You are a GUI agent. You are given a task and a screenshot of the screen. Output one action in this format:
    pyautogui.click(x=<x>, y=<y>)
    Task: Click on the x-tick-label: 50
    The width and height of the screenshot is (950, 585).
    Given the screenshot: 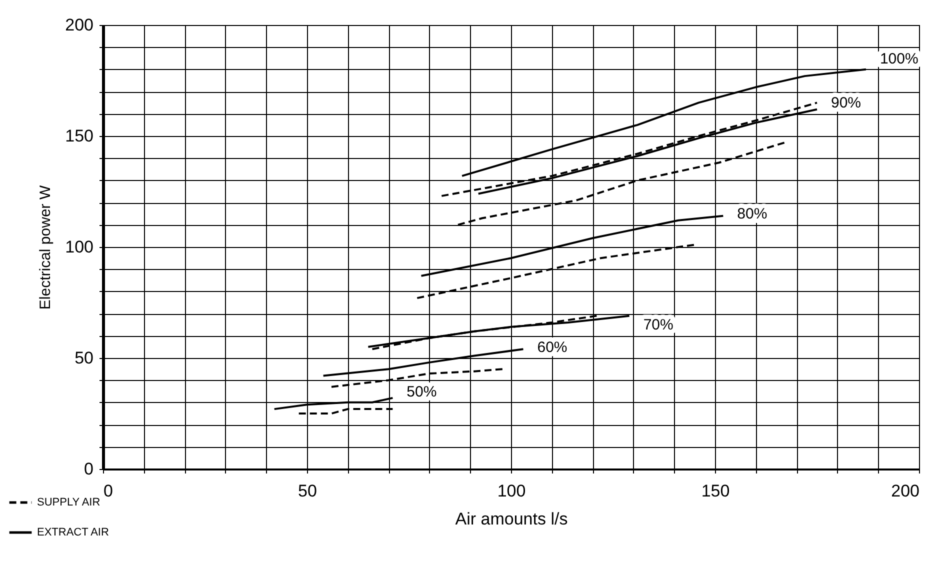 What is the action you would take?
    pyautogui.click(x=307, y=491)
    